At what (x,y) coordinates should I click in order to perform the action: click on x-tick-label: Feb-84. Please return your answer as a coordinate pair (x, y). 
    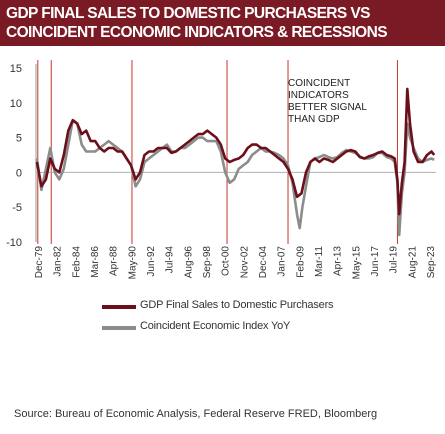
    Looking at the image, I should click on (76, 262).